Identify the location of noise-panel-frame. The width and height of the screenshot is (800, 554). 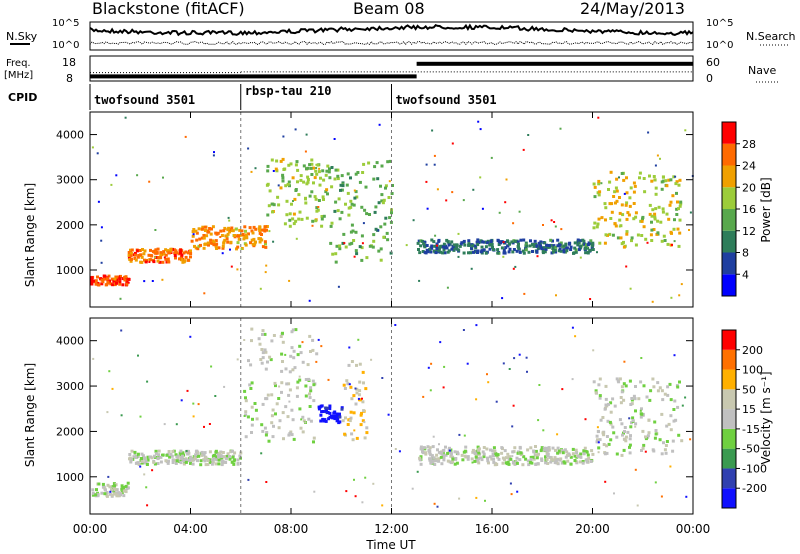
(391, 36).